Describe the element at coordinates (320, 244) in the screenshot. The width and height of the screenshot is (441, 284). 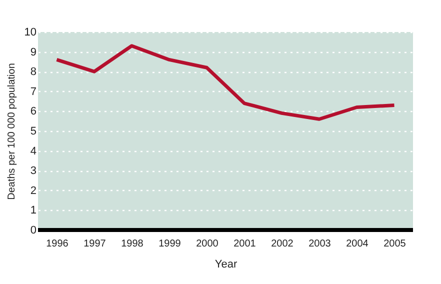
I see `x-tick-label: 2003` at that location.